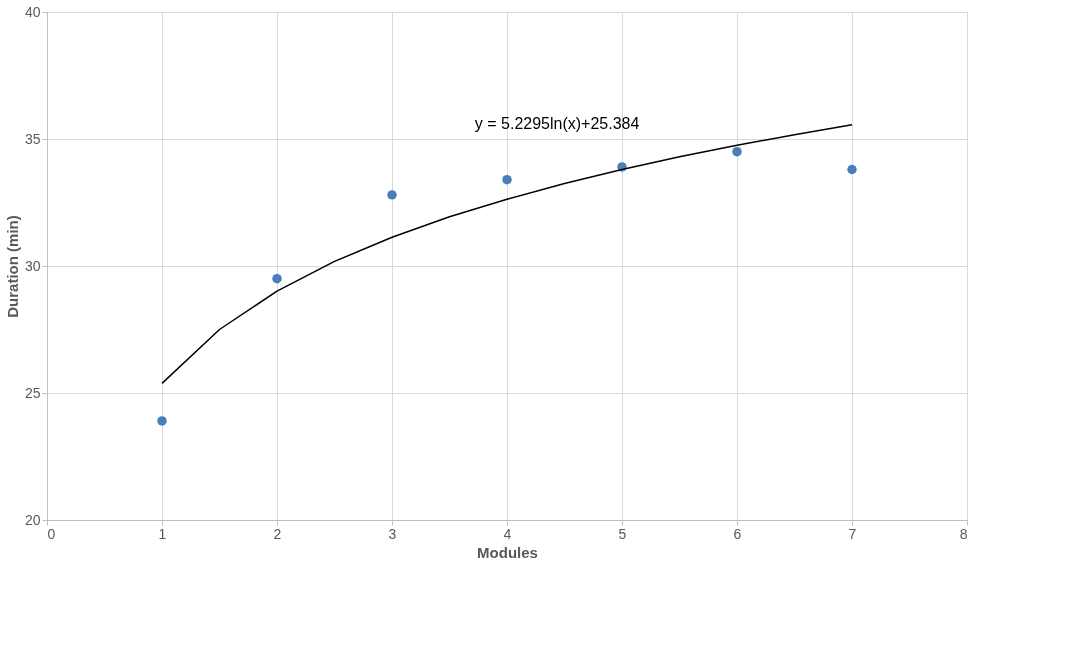  I want to click on x-tick-label: 1, so click(162, 533).